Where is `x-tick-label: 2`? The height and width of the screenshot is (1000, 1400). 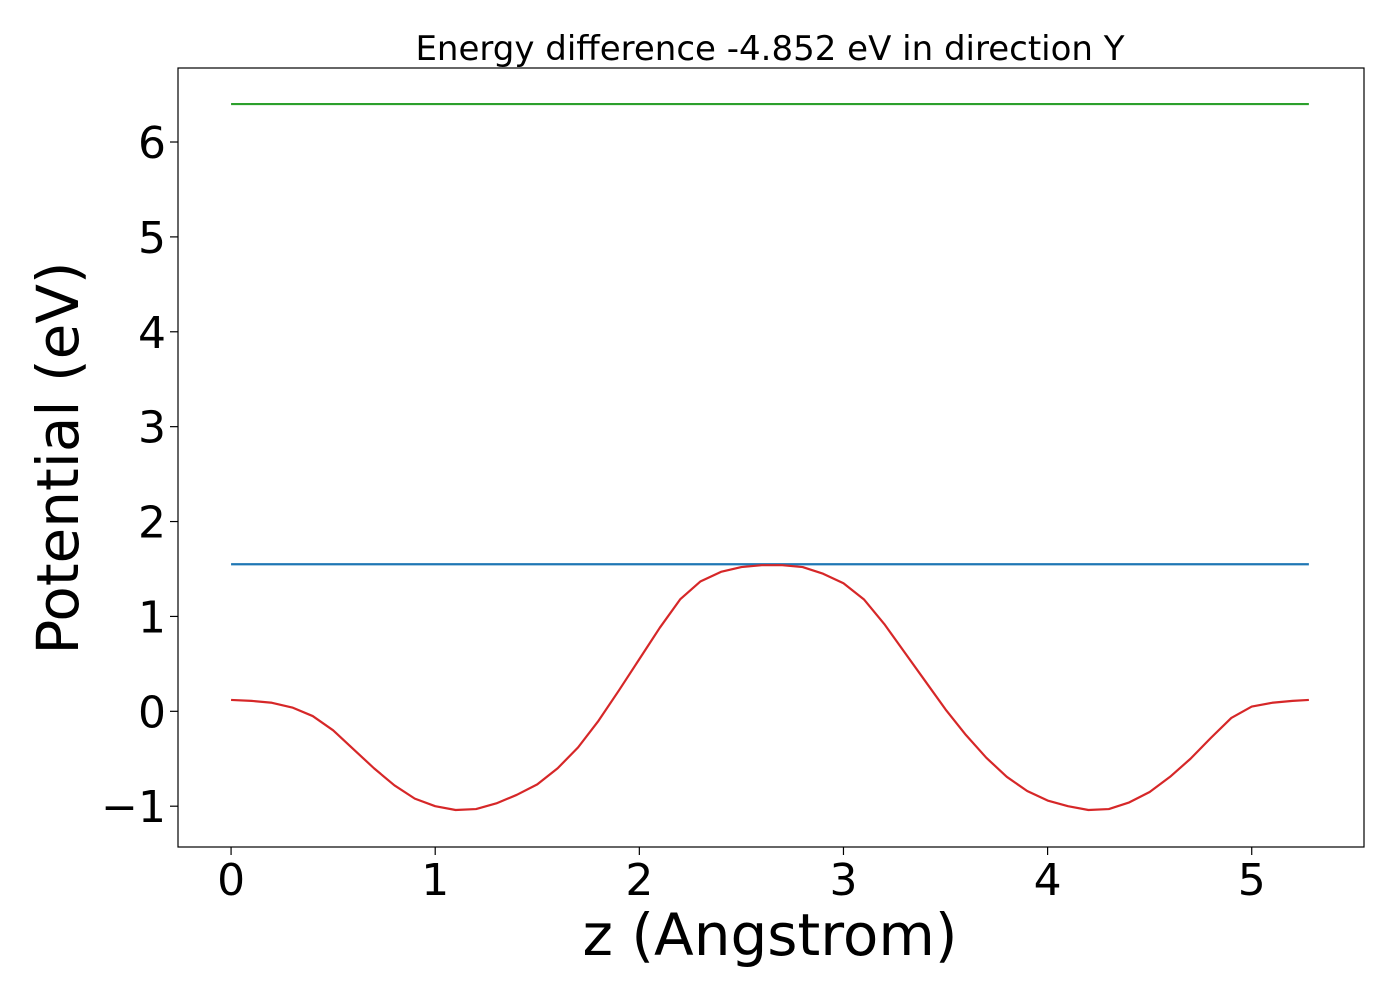 x-tick-label: 2 is located at coordinates (639, 880).